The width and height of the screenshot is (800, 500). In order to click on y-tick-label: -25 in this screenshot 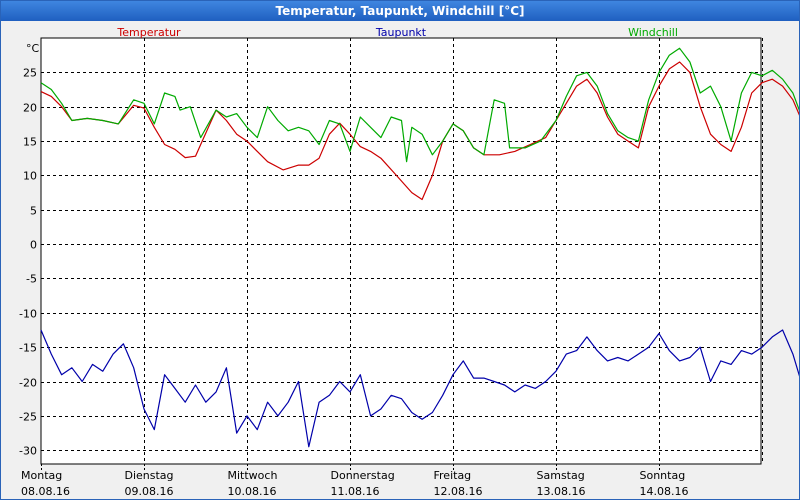, I will do `click(28, 417)`.